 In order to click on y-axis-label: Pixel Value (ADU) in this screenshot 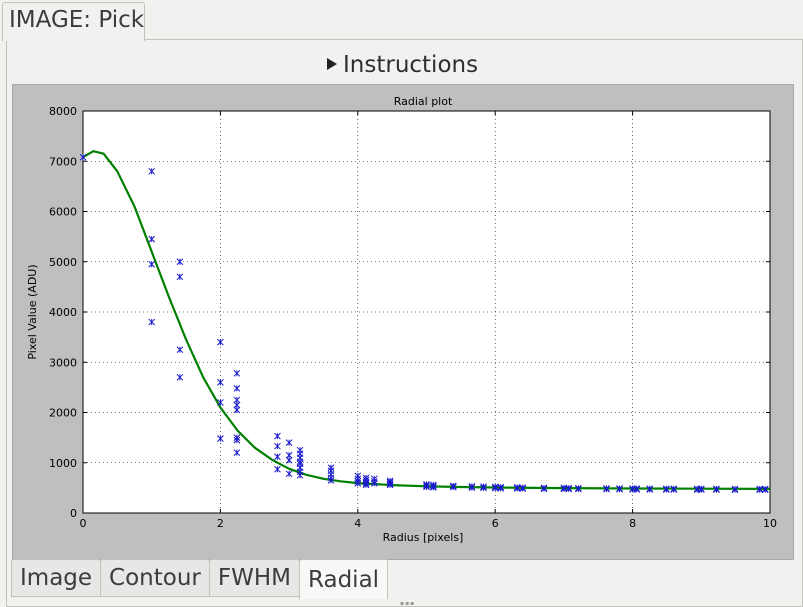, I will do `click(32, 311)`.